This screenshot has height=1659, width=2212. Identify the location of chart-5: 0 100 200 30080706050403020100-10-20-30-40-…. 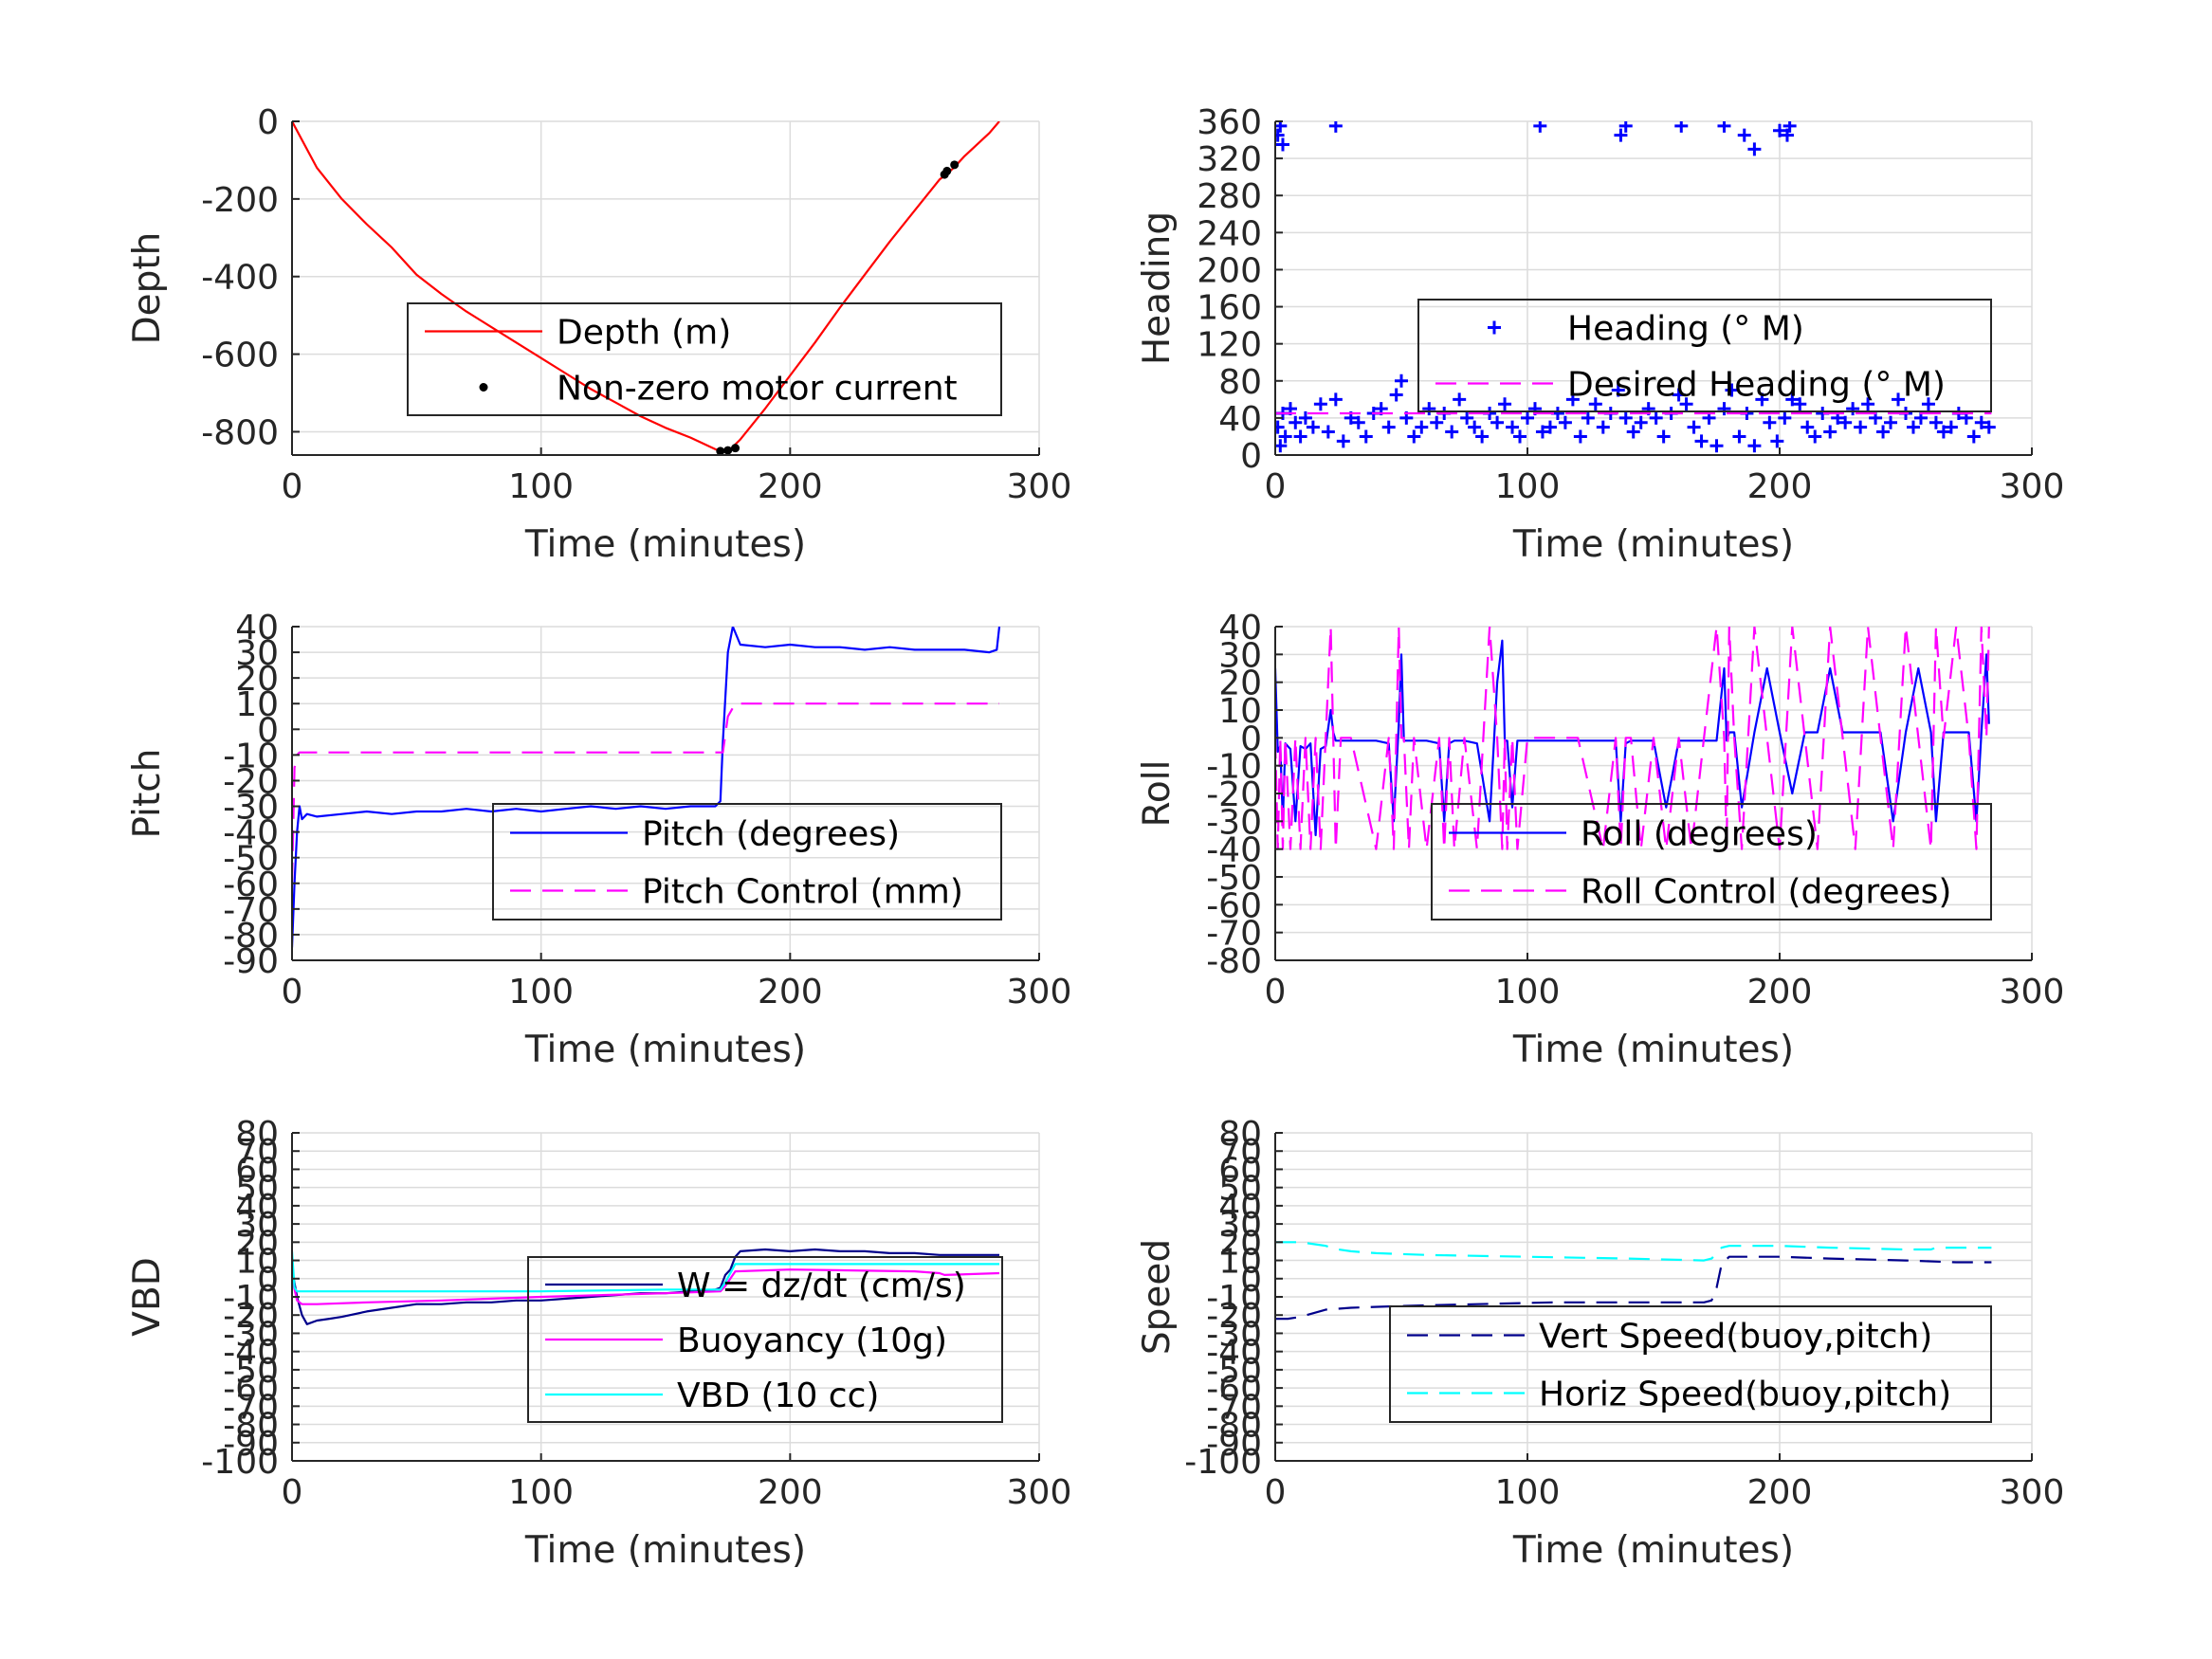
(598, 1343).